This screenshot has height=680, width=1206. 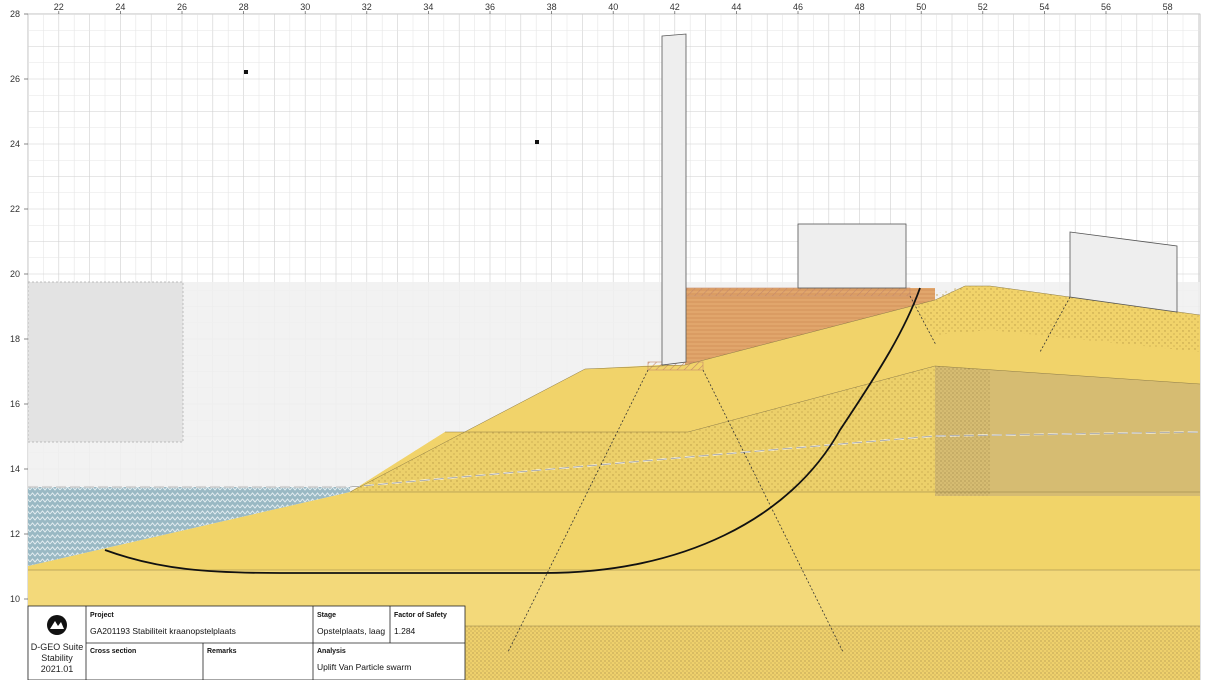 I want to click on x-tick-label: 50, so click(x=921, y=7).